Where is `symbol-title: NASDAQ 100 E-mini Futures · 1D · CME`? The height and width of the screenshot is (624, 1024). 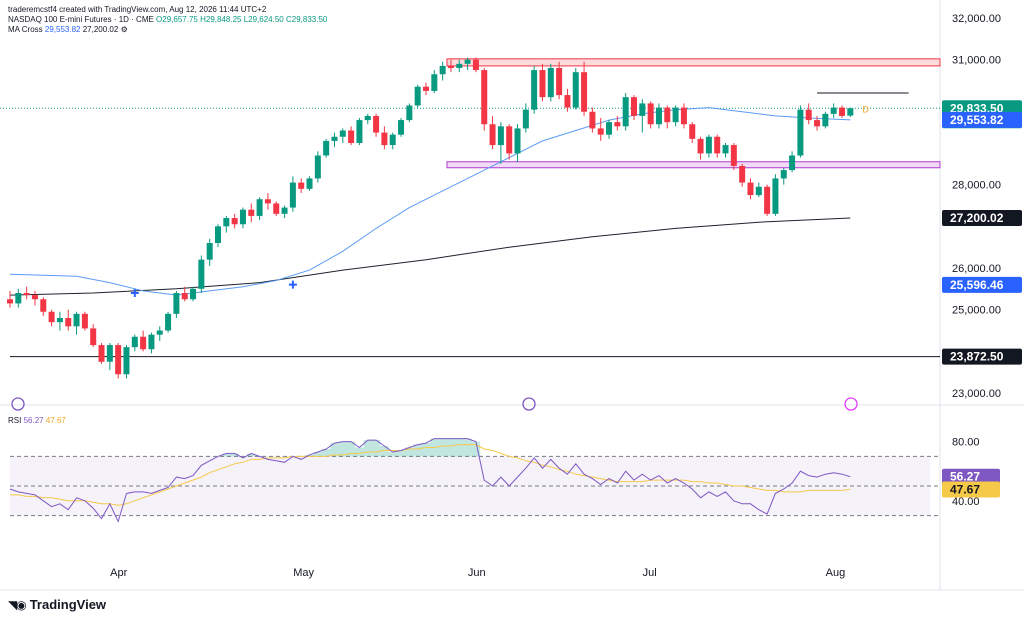
symbol-title: NASDAQ 100 E-mini Futures · 1D · CME is located at coordinates (81, 19).